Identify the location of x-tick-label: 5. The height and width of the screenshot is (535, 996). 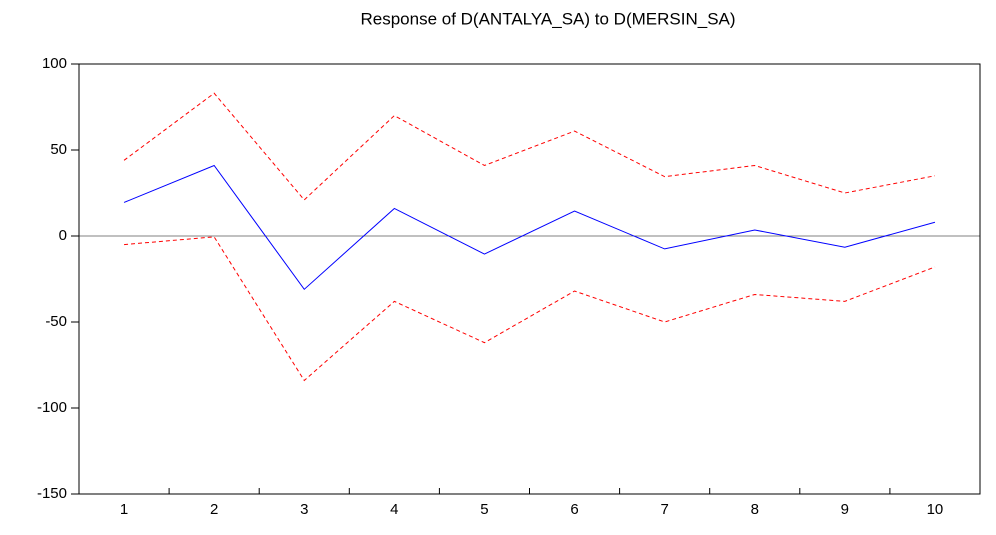
(484, 509).